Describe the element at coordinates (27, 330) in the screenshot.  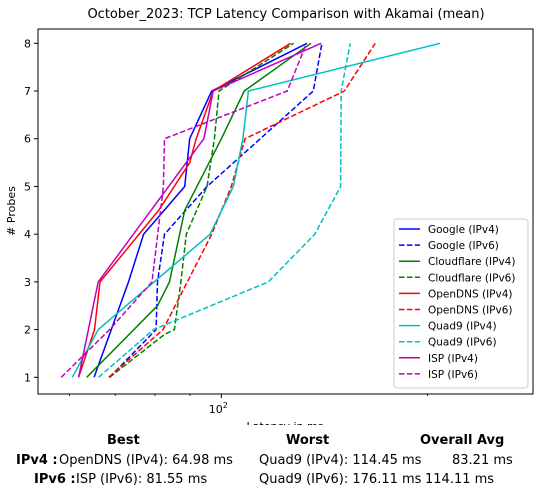
I see `y-tick-label: 2` at that location.